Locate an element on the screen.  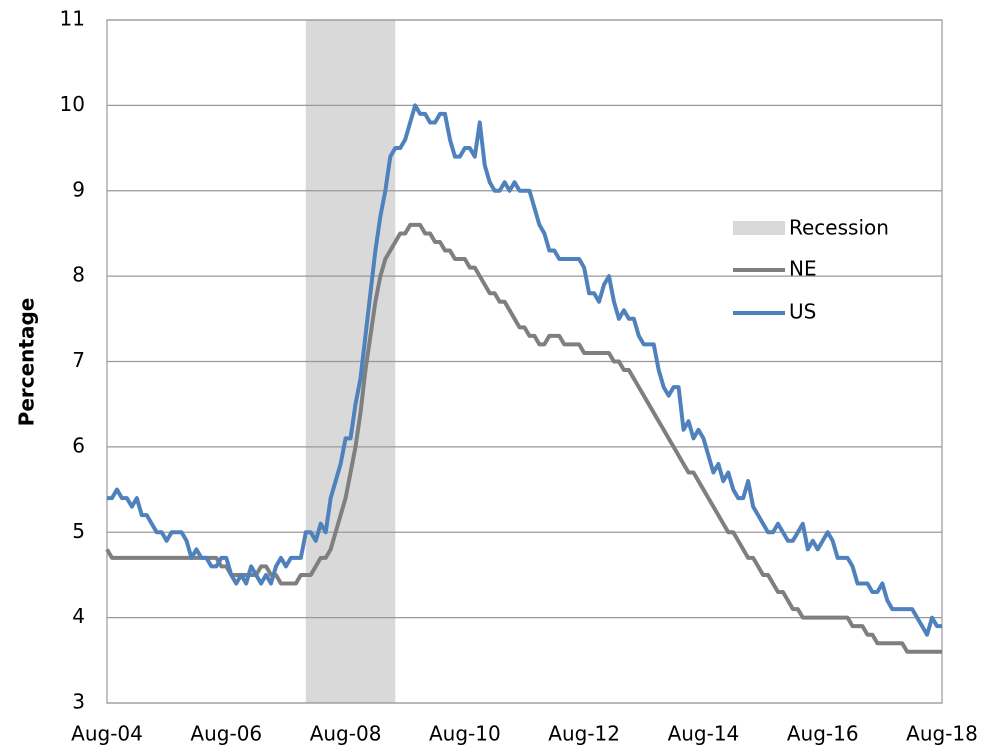
legend-swatch is located at coordinates (759, 228).